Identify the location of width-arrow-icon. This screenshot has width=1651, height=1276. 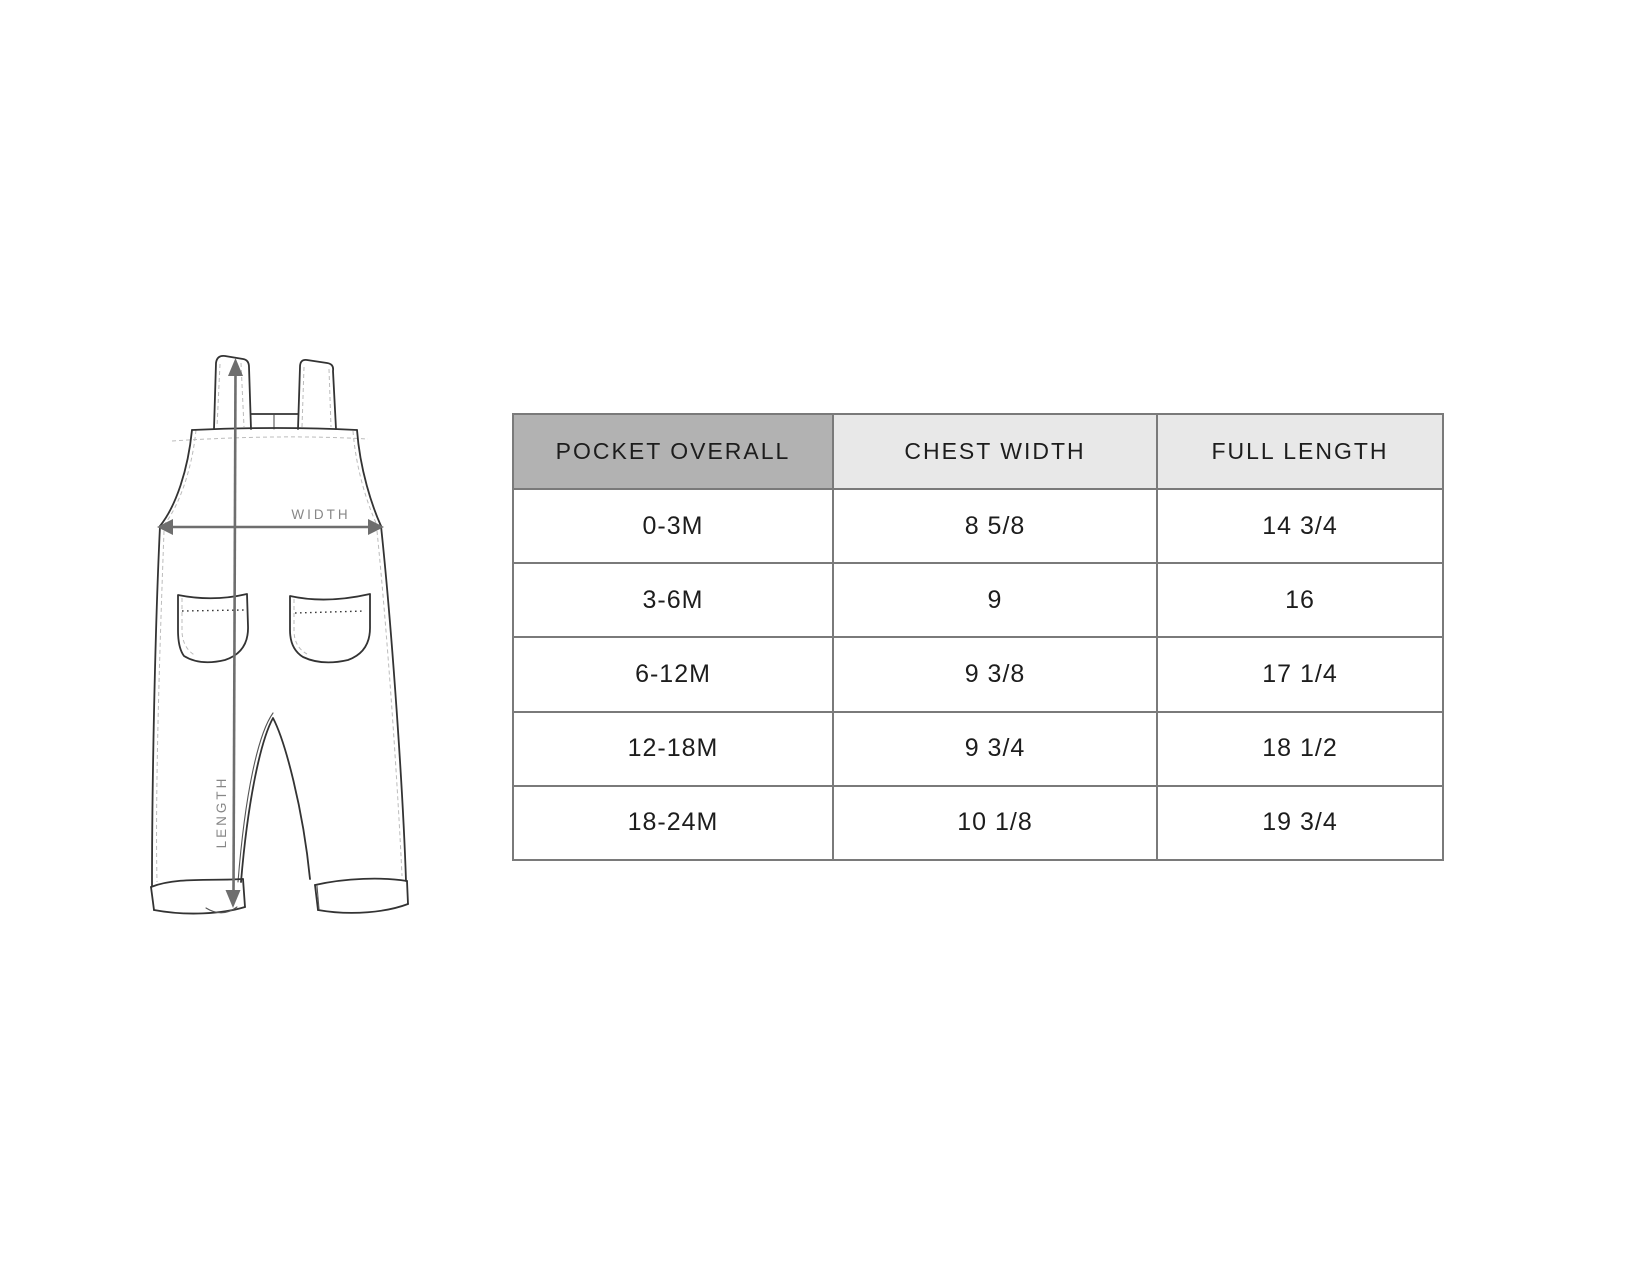
(270, 527).